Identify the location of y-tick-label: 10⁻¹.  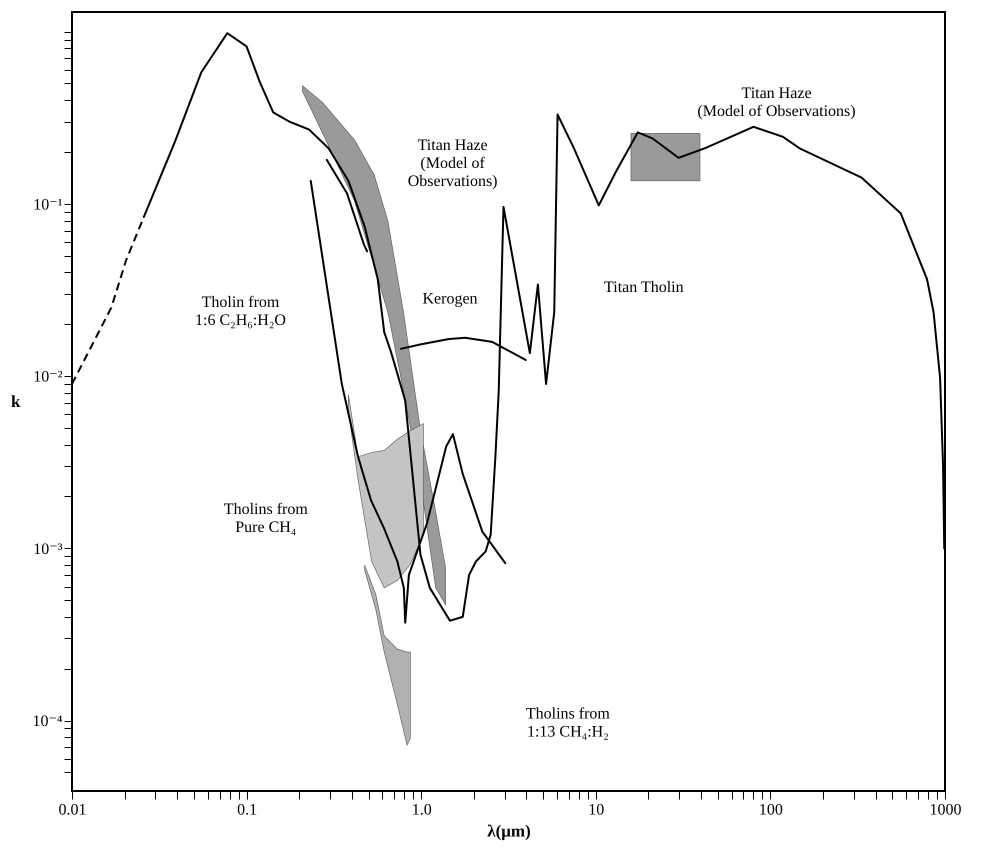
(48, 205).